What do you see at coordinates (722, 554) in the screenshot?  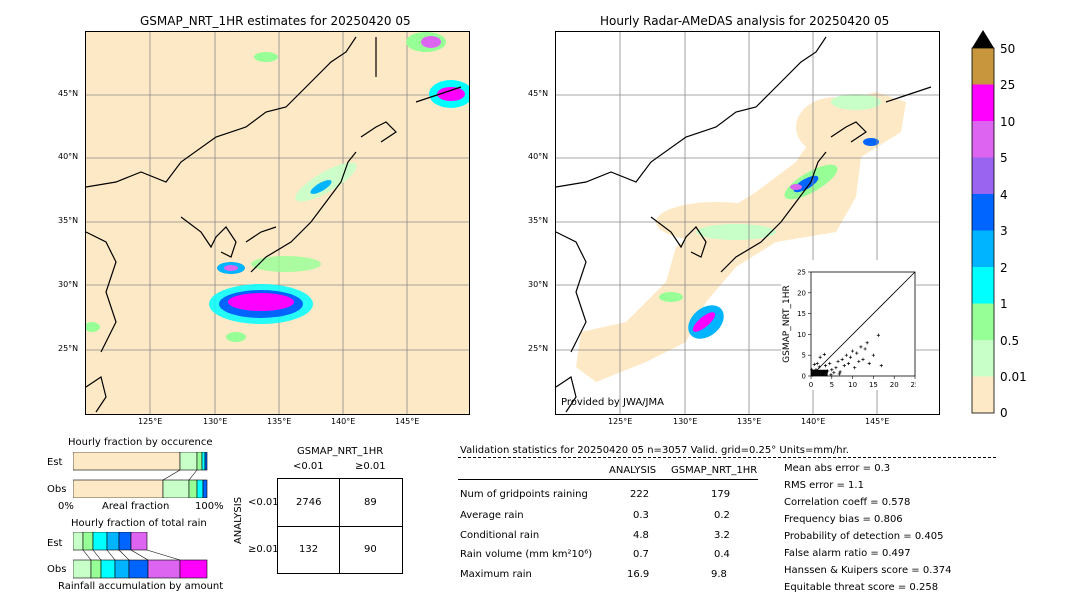 I see `stat-gsmap-3: 0.4` at bounding box center [722, 554].